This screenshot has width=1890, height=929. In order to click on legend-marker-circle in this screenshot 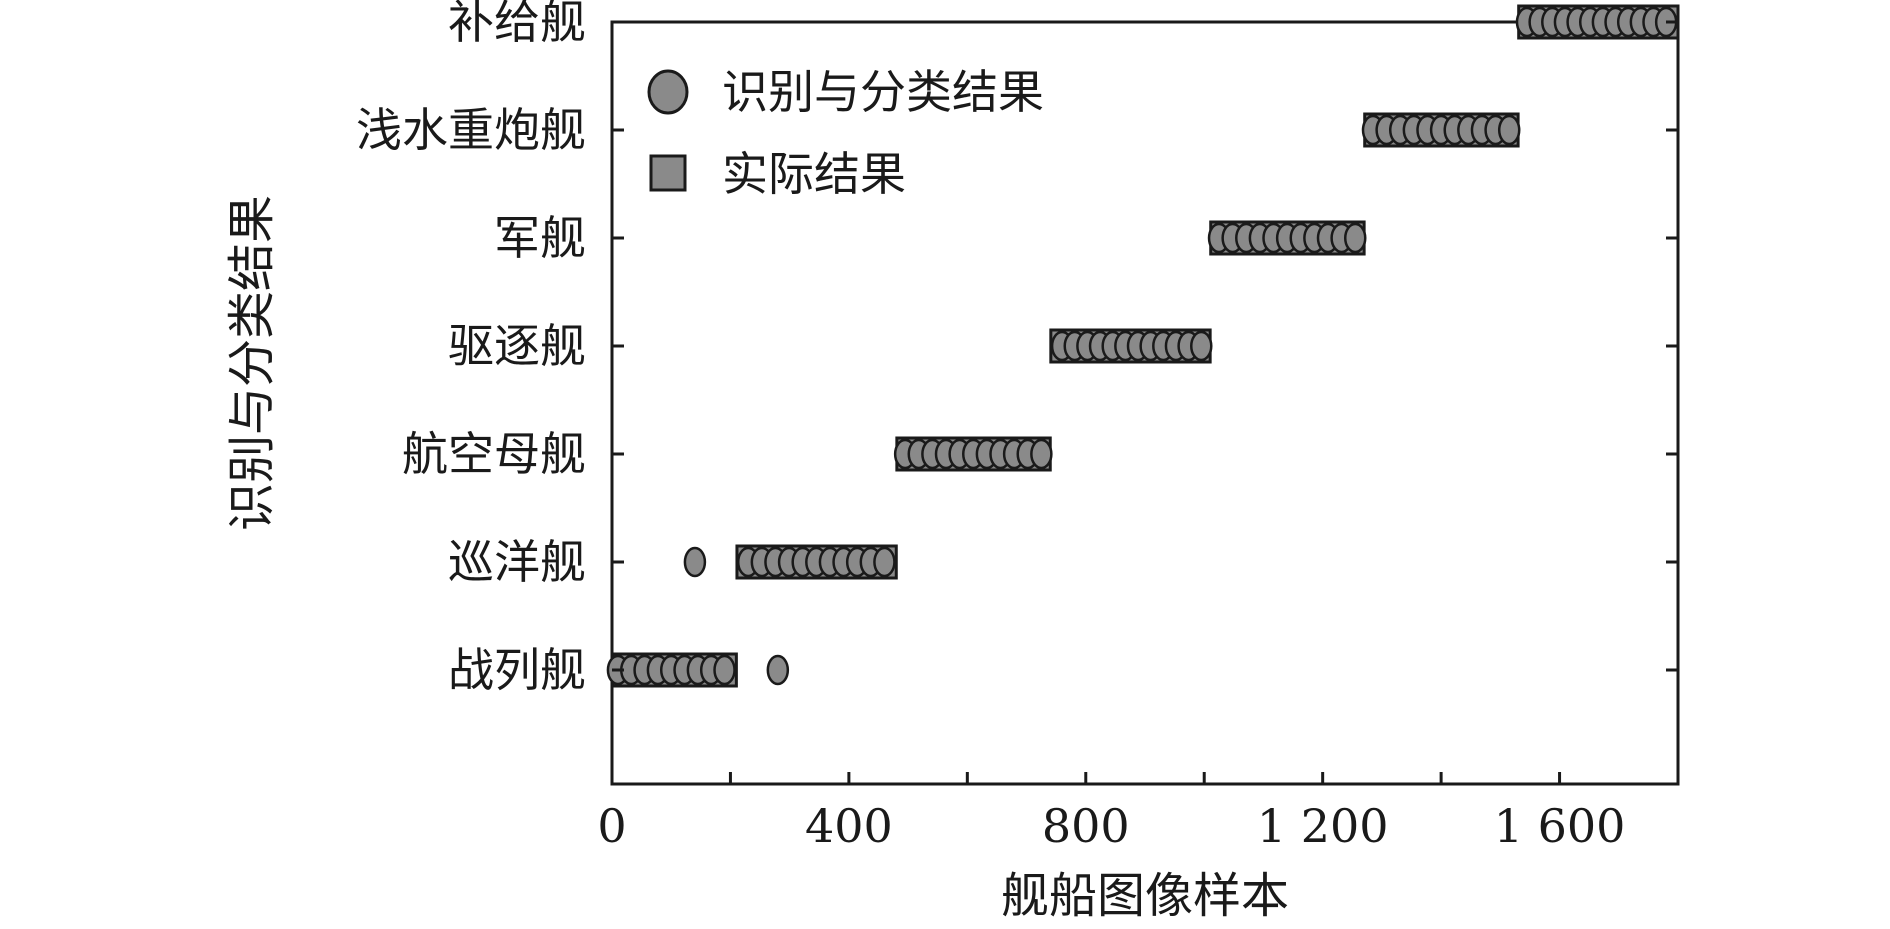, I will do `click(668, 92)`.